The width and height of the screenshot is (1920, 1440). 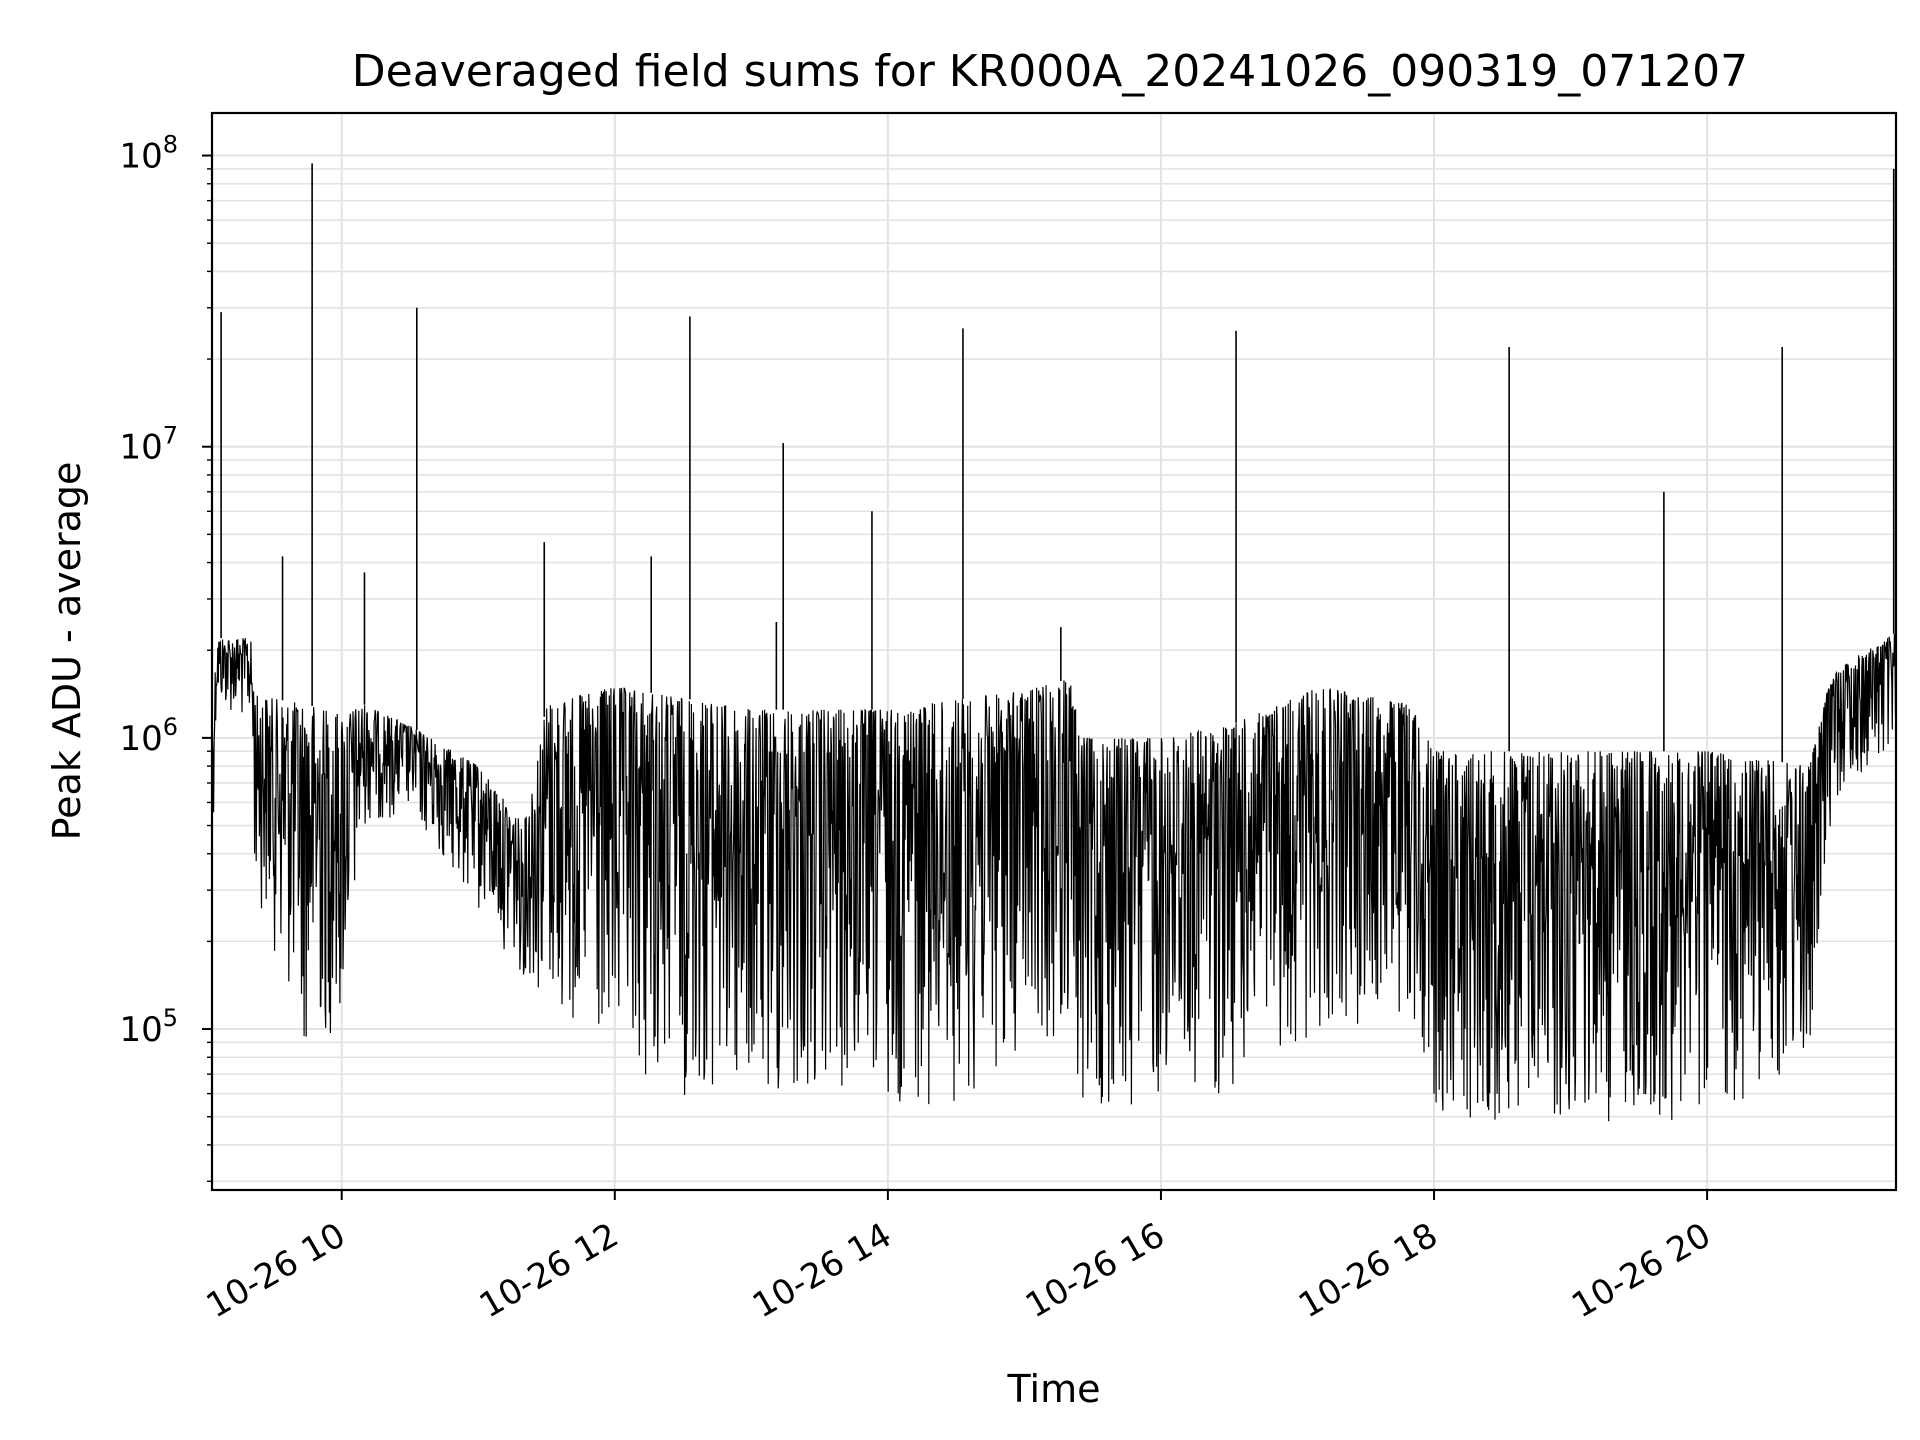 What do you see at coordinates (148, 154) in the screenshot?
I see `y-tick-label: 10⁸` at bounding box center [148, 154].